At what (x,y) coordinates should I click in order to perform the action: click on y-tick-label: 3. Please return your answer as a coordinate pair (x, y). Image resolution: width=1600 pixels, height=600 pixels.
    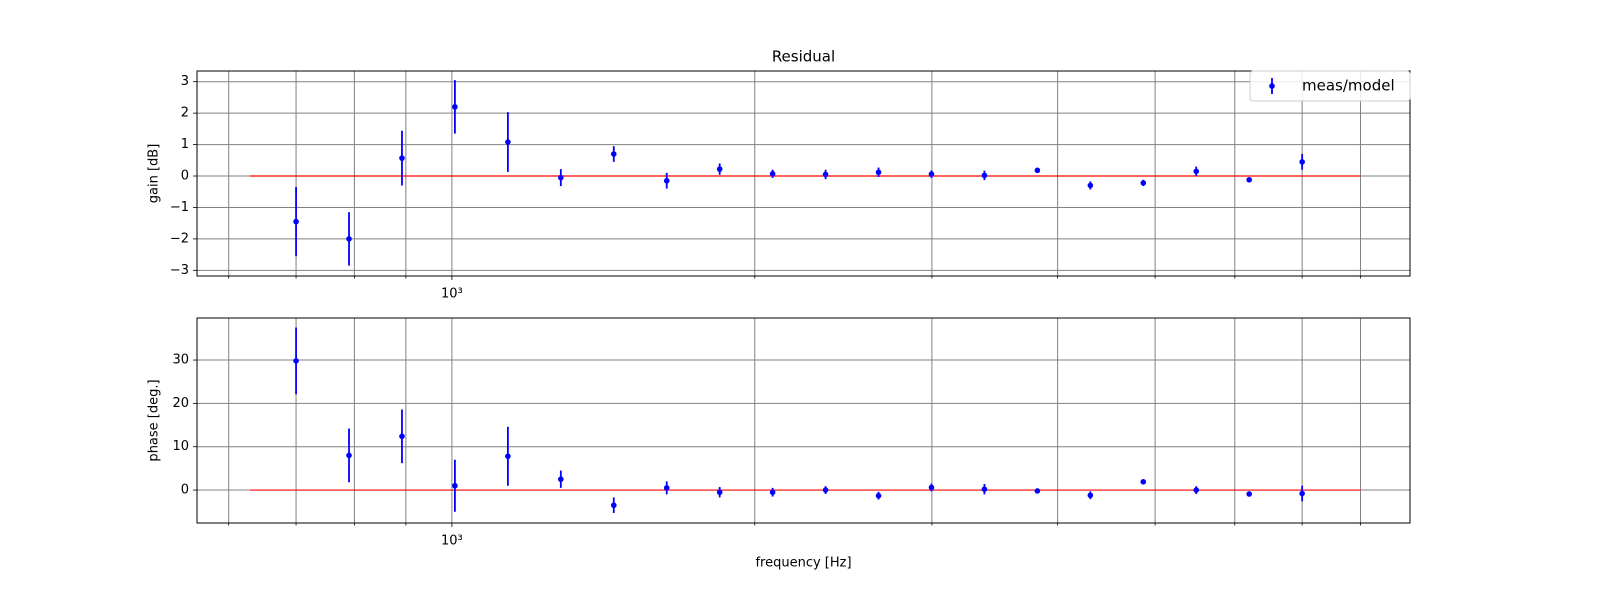
    Looking at the image, I should click on (185, 81).